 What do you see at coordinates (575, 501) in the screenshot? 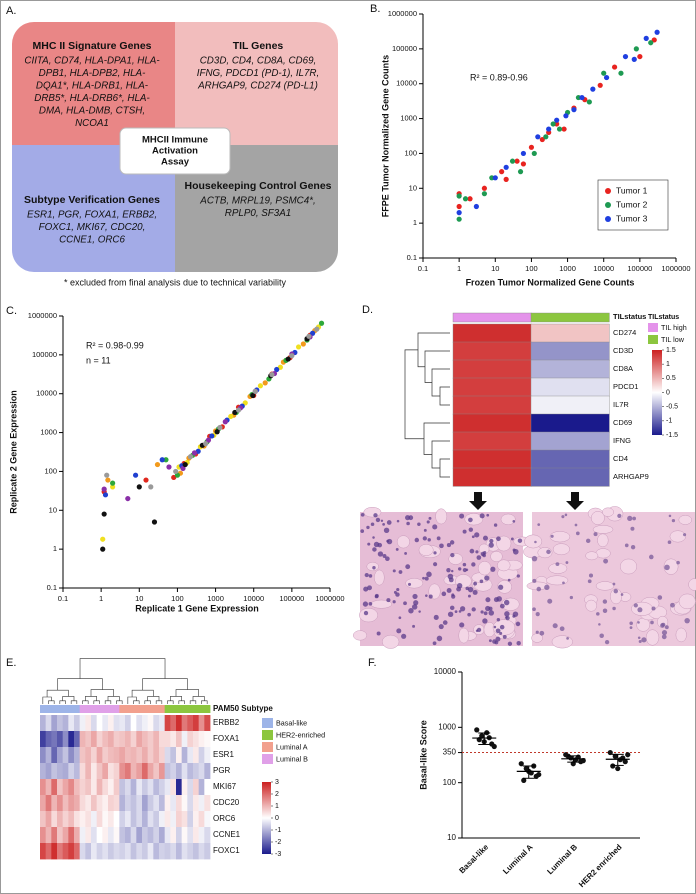
I see `arrow` at bounding box center [575, 501].